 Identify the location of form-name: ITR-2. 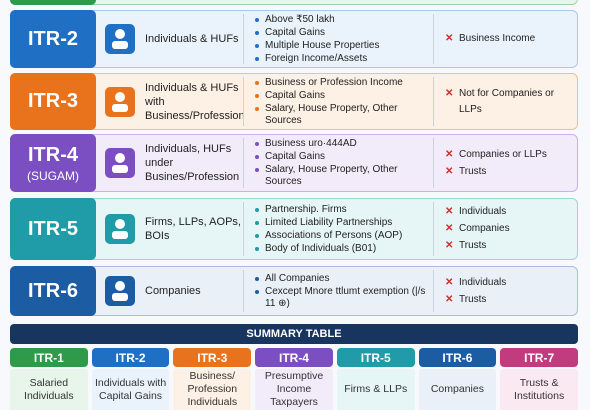
(53, 38).